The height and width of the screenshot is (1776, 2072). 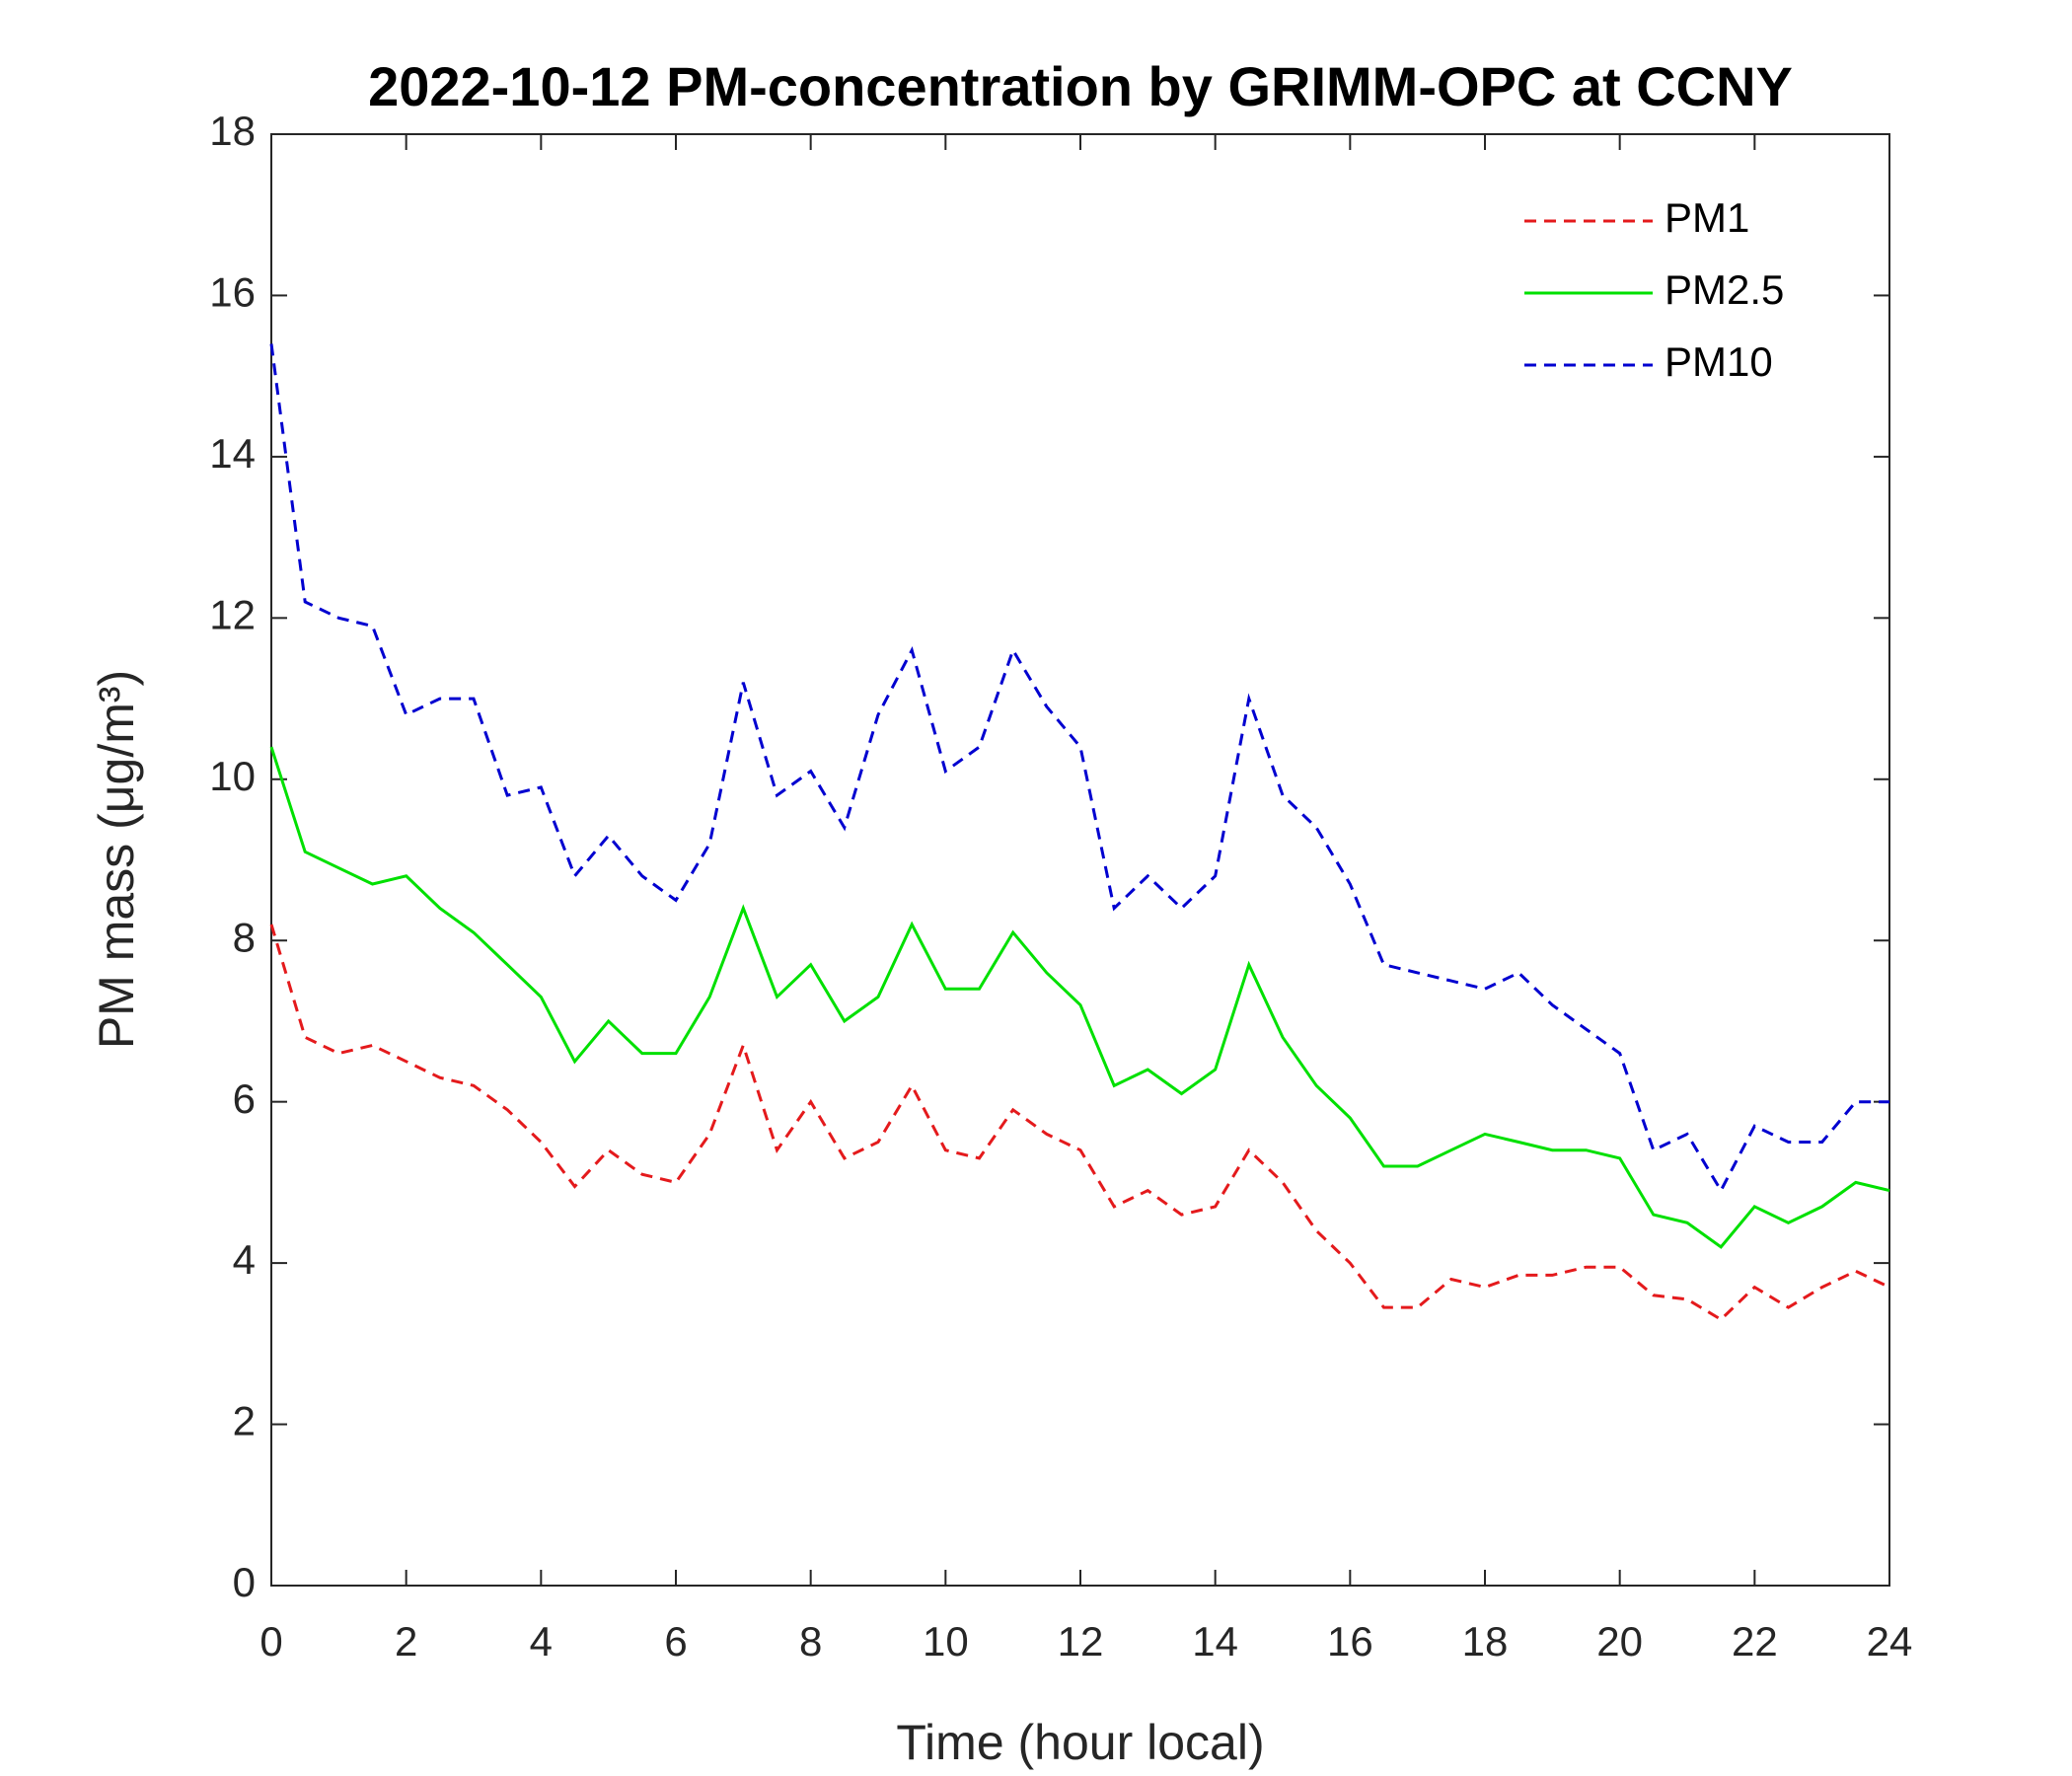 What do you see at coordinates (946, 1642) in the screenshot?
I see `x-tick-label: 10` at bounding box center [946, 1642].